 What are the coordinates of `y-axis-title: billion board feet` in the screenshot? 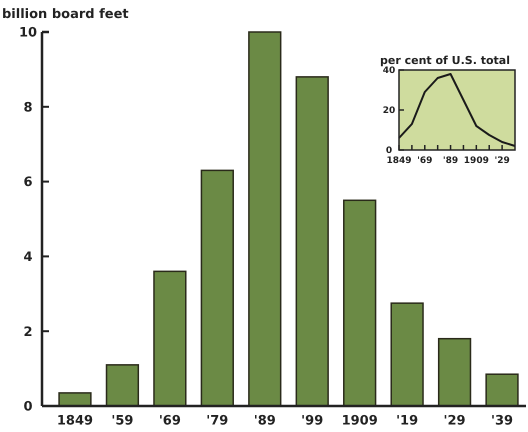 It's located at (65, 14).